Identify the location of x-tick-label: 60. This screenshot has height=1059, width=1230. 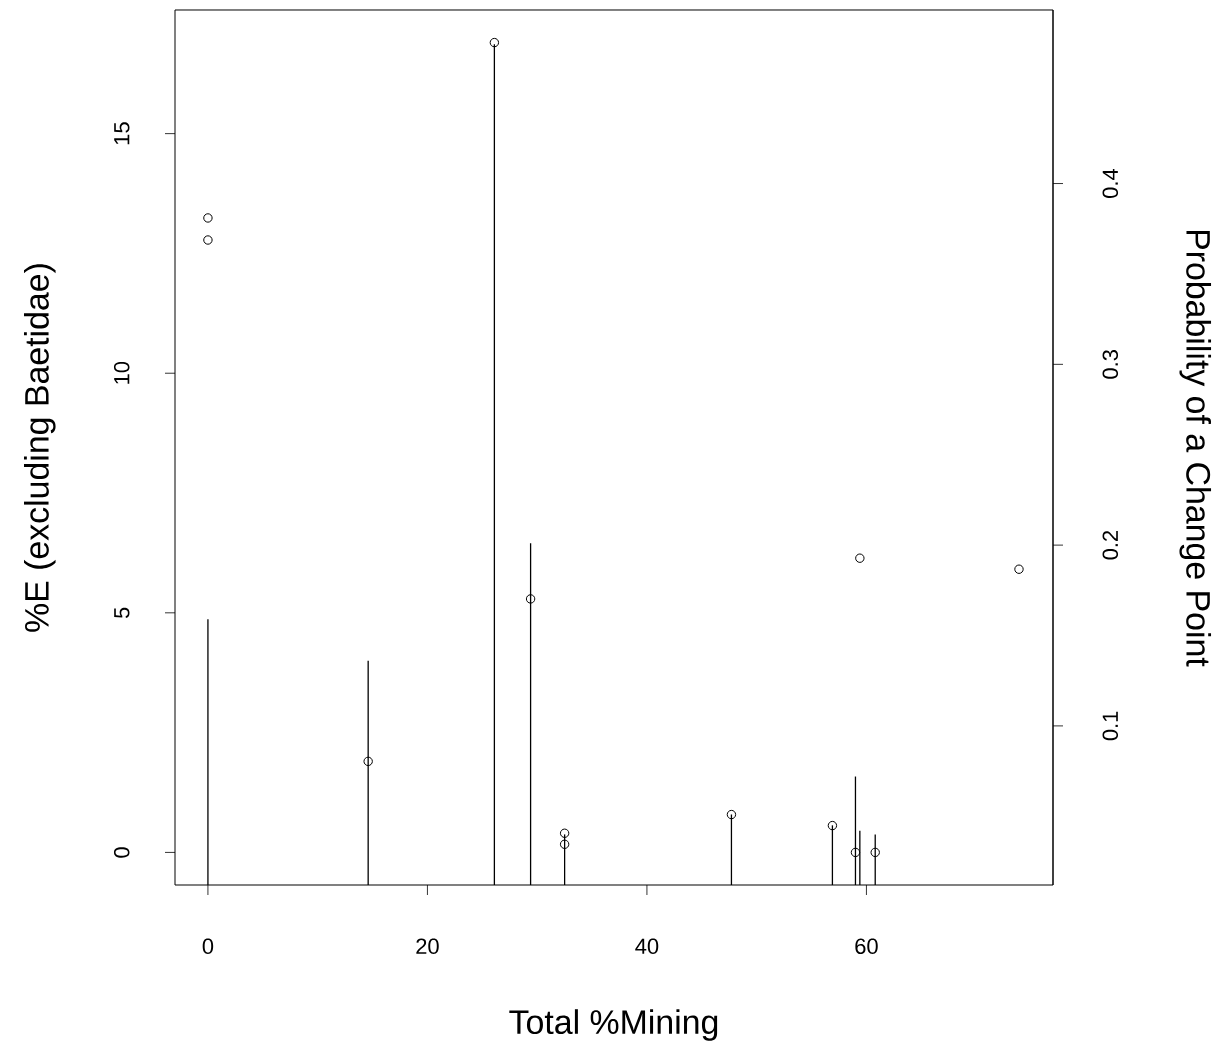
(866, 946).